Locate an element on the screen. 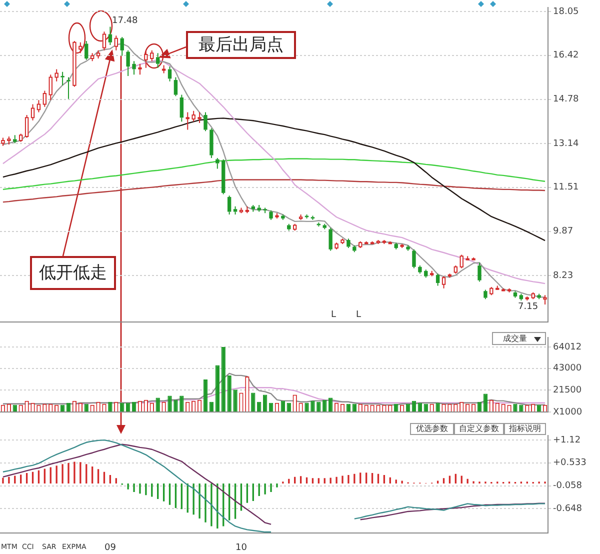 The width and height of the screenshot is (600, 554). annotation: 最后出局点 is located at coordinates (241, 44).